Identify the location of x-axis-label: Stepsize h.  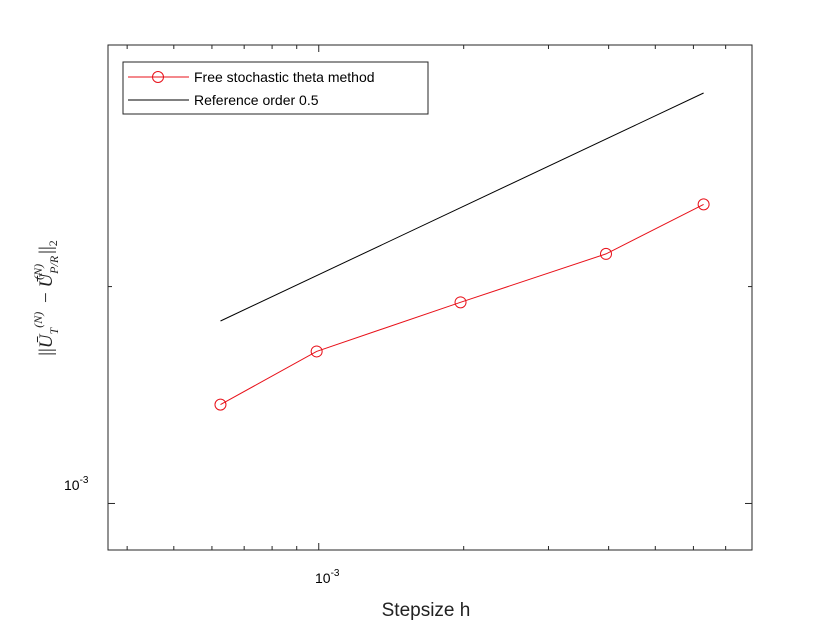
(426, 610).